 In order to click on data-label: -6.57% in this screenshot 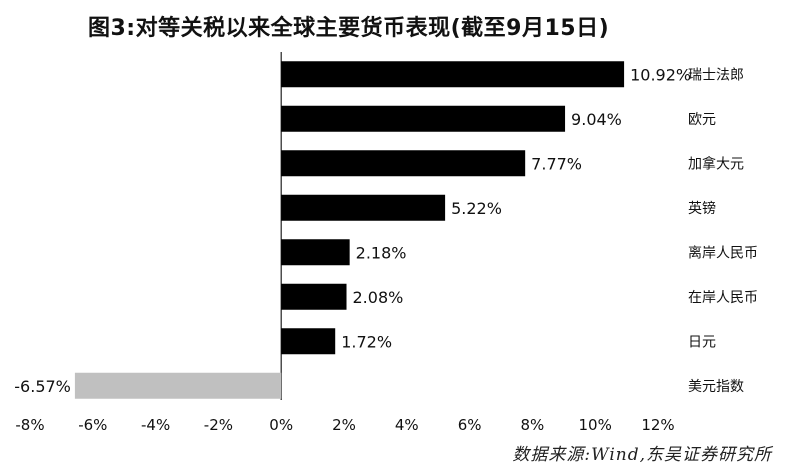, I will do `click(42, 386)`.